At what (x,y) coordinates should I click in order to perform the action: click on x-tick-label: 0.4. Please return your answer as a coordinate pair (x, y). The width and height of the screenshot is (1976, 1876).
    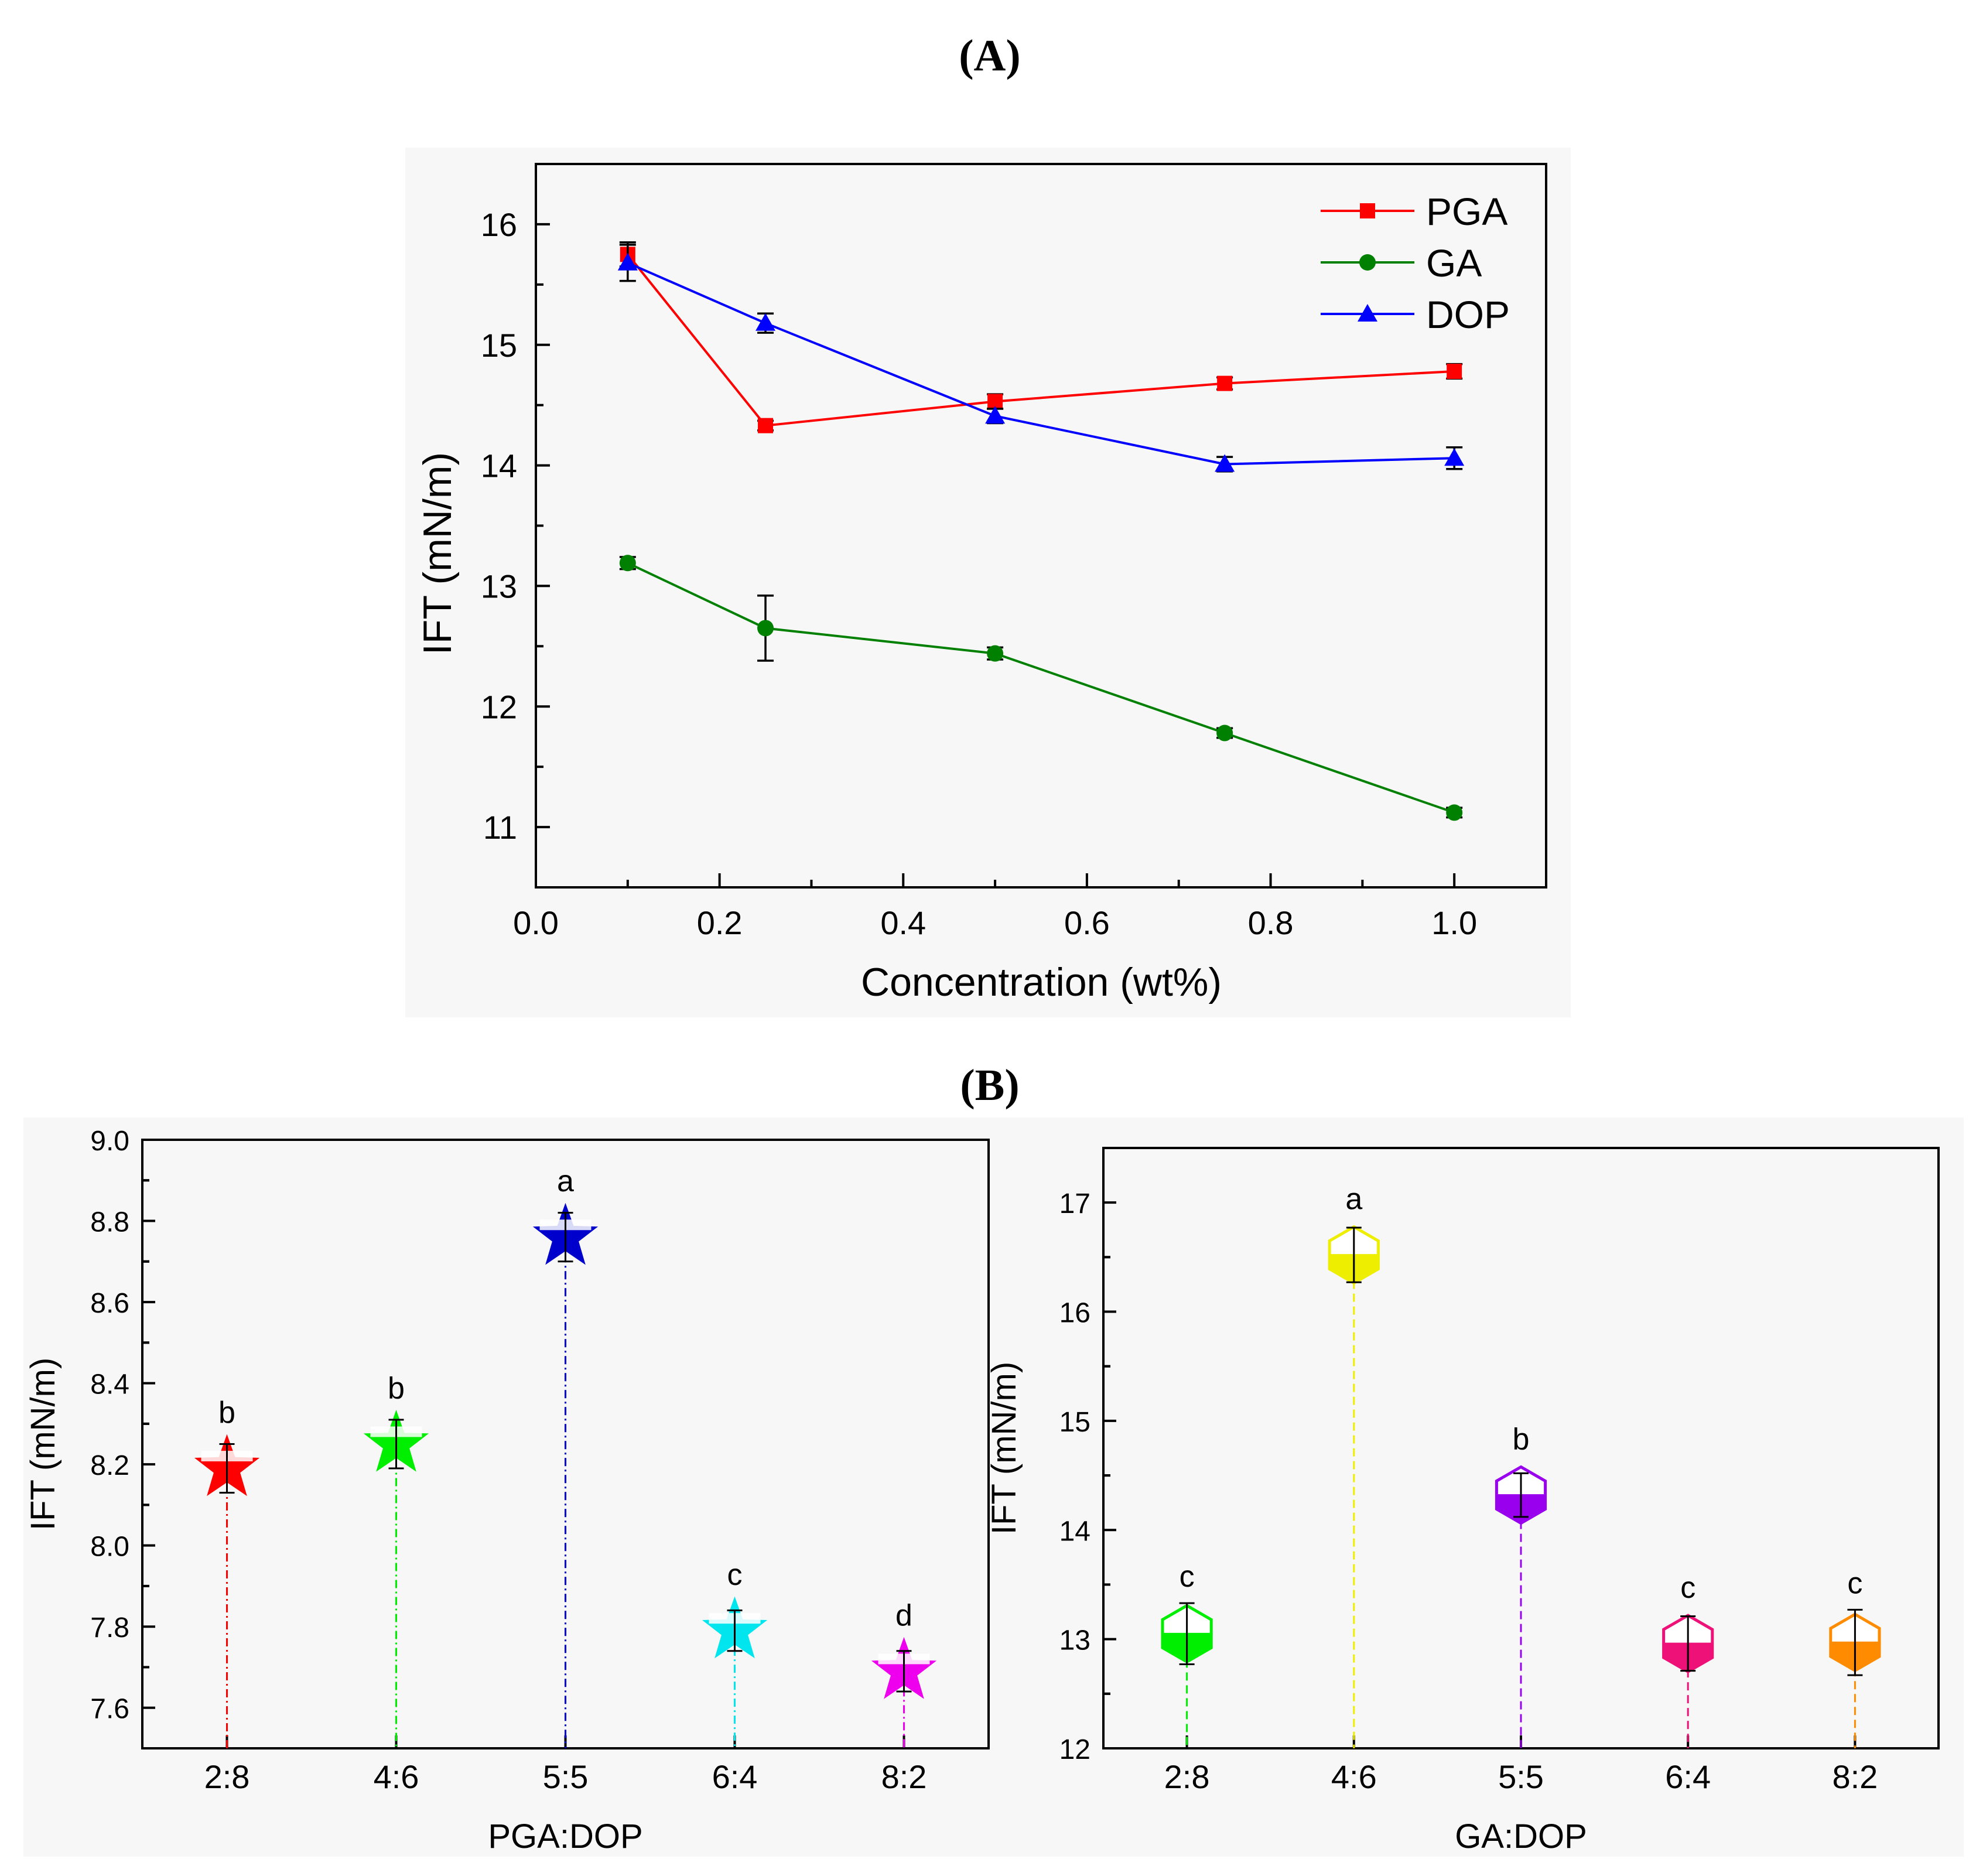
    Looking at the image, I should click on (903, 922).